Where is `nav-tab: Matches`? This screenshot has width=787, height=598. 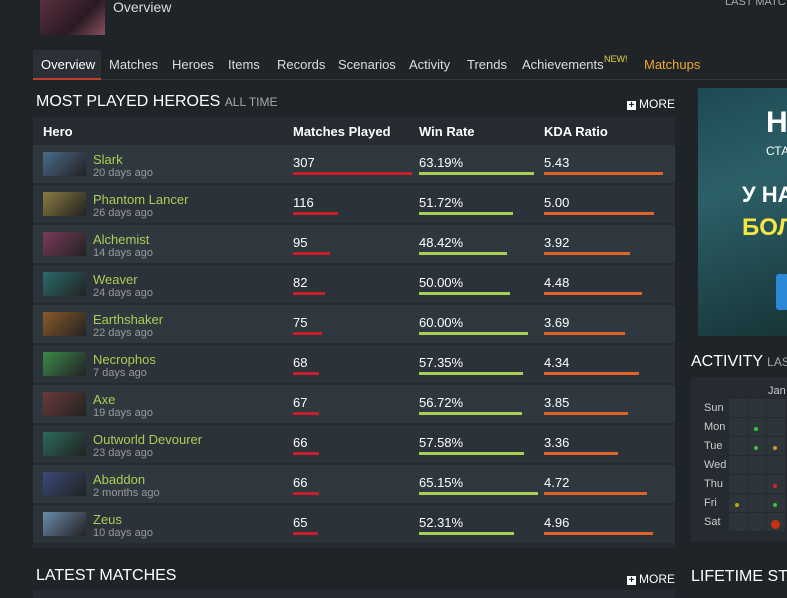 nav-tab: Matches is located at coordinates (134, 64).